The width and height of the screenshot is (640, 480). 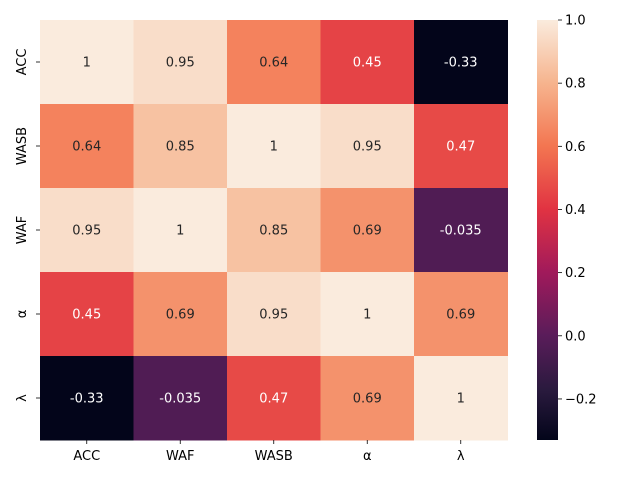 What do you see at coordinates (22, 62) in the screenshot?
I see `y-tick-label: ACC` at bounding box center [22, 62].